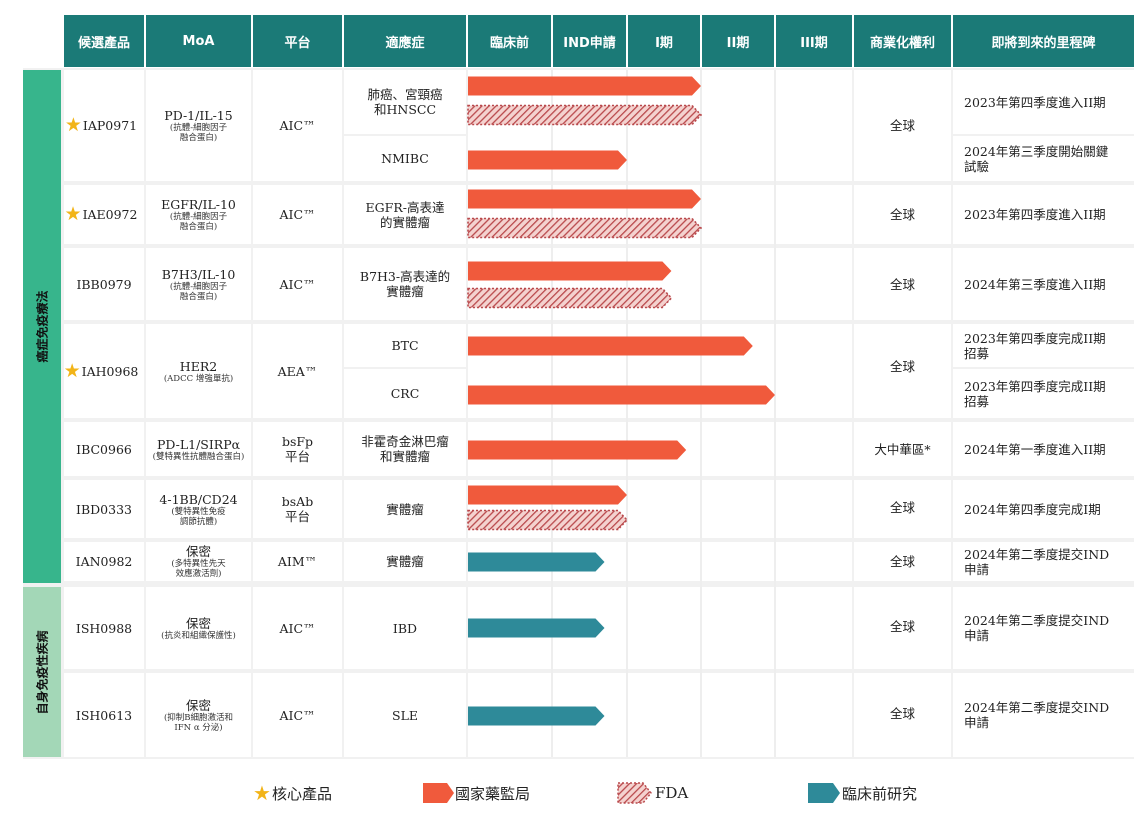 This screenshot has height=817, width=1142. What do you see at coordinates (101, 125) in the screenshot?
I see `product-name: ★ IAP0971` at bounding box center [101, 125].